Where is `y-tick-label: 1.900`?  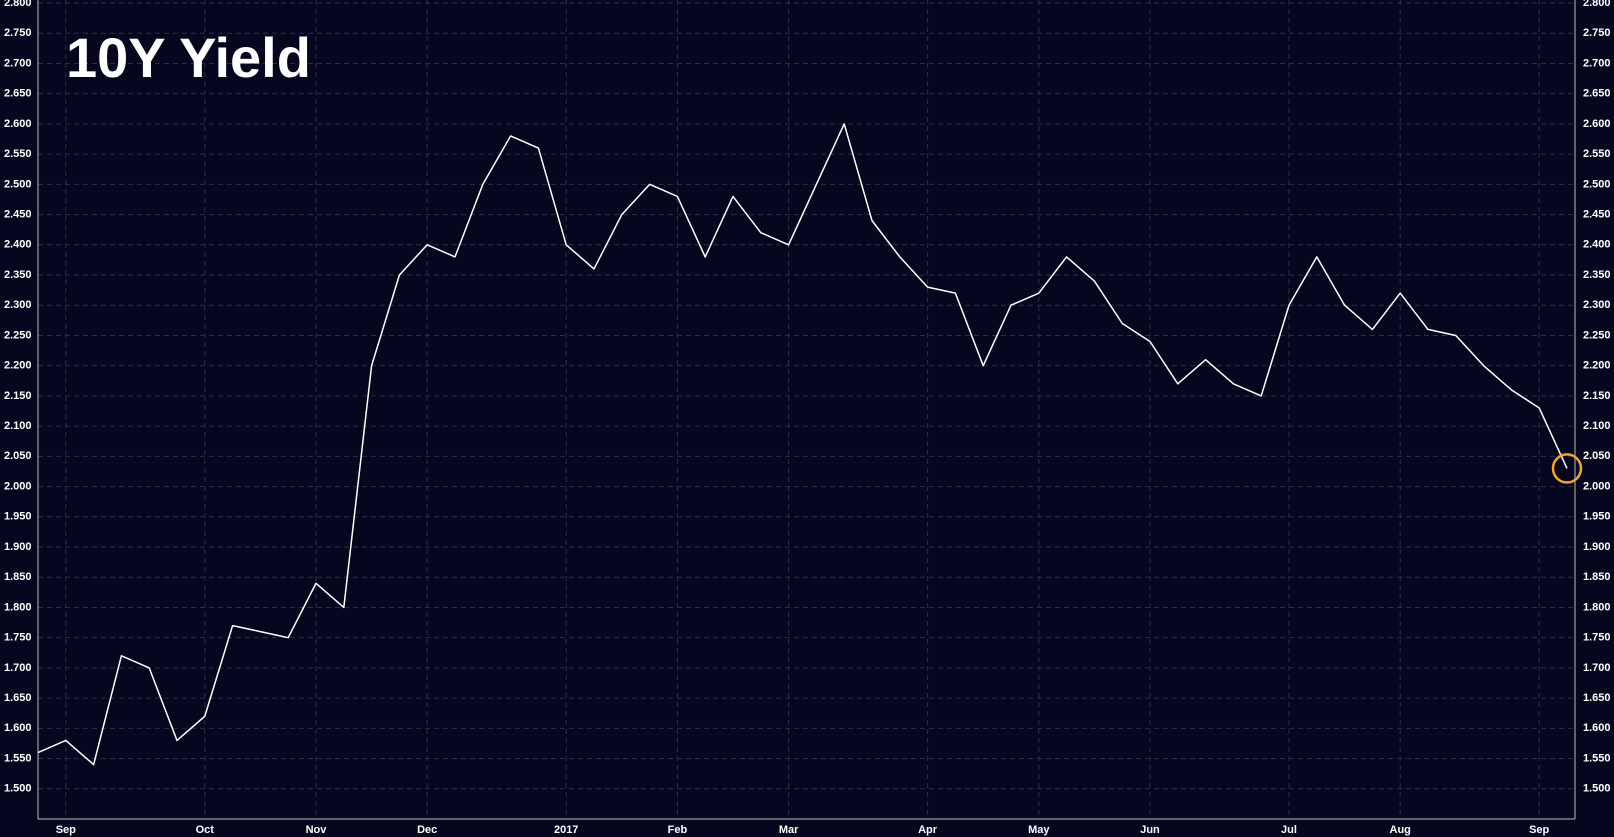 y-tick-label: 1.900 is located at coordinates (18, 547).